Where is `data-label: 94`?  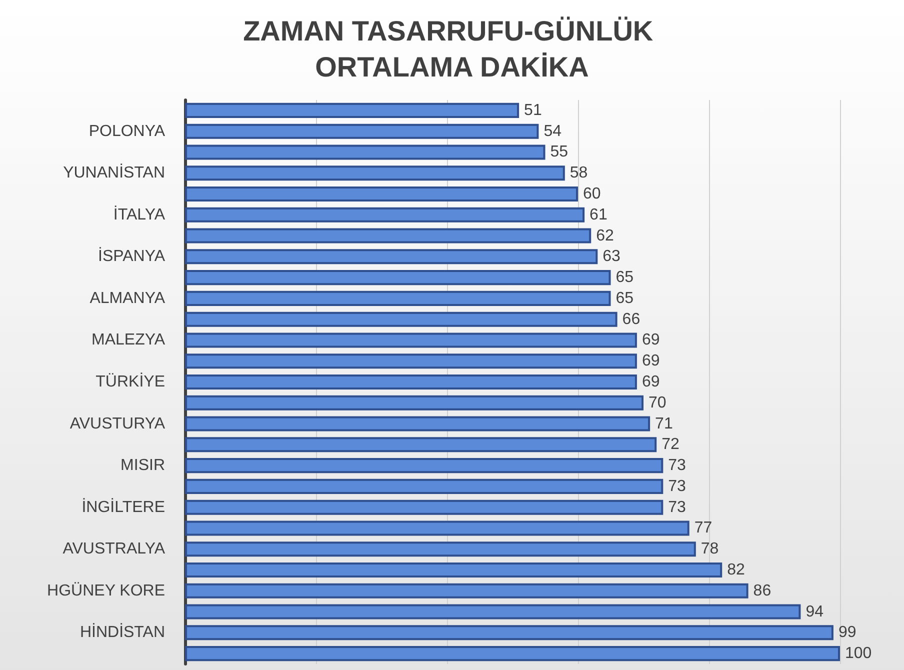 data-label: 94 is located at coordinates (815, 611).